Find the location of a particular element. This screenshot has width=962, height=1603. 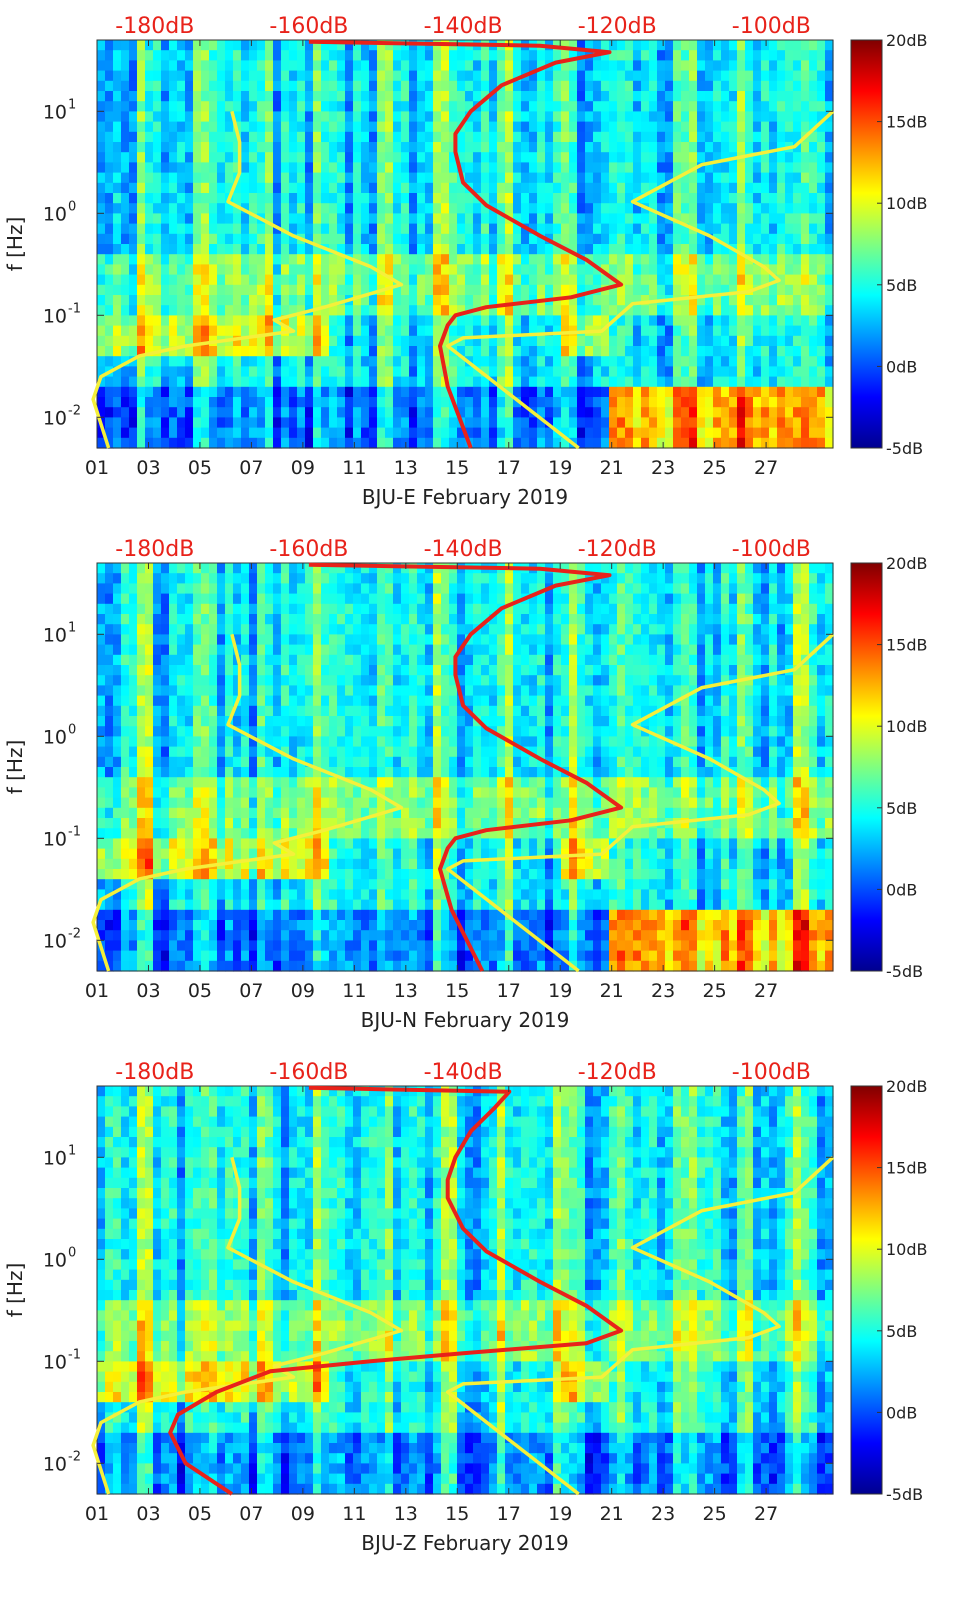

x-tick-label: 01 is located at coordinates (97, 468).